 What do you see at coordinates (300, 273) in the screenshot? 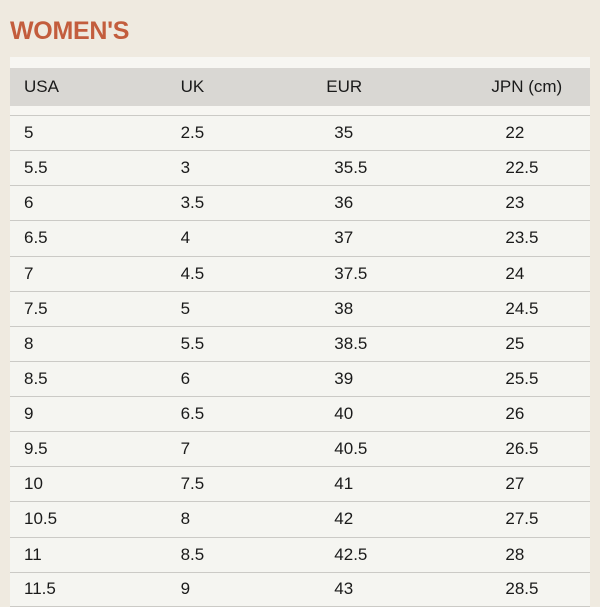
I see `table-row: 7 4.5 37.5 24` at bounding box center [300, 273].